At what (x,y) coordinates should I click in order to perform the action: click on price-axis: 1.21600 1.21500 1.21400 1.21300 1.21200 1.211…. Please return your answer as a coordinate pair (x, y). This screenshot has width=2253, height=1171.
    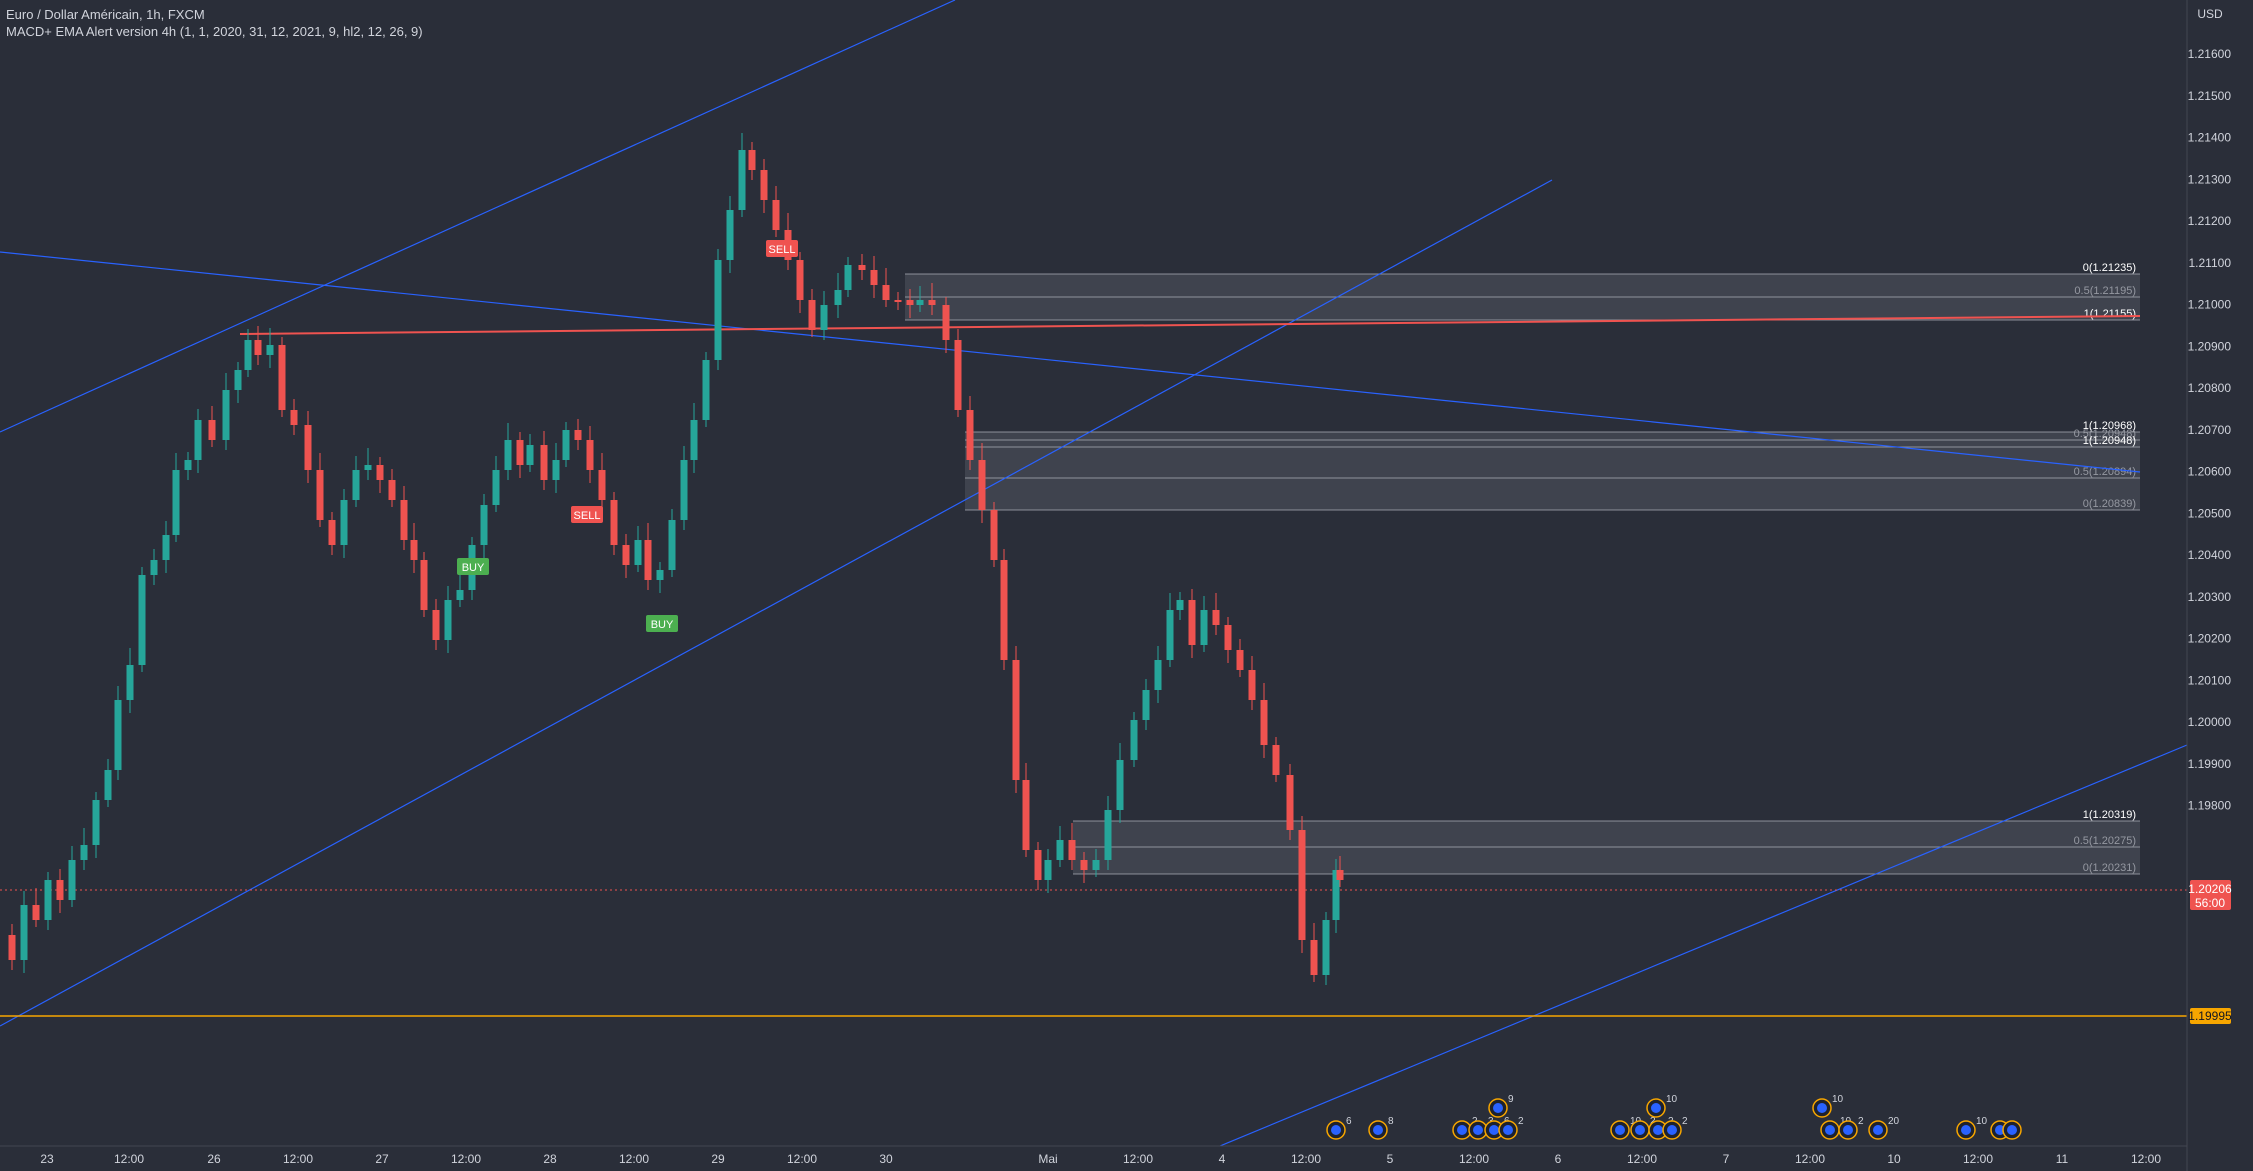
    Looking at the image, I should click on (2210, 430).